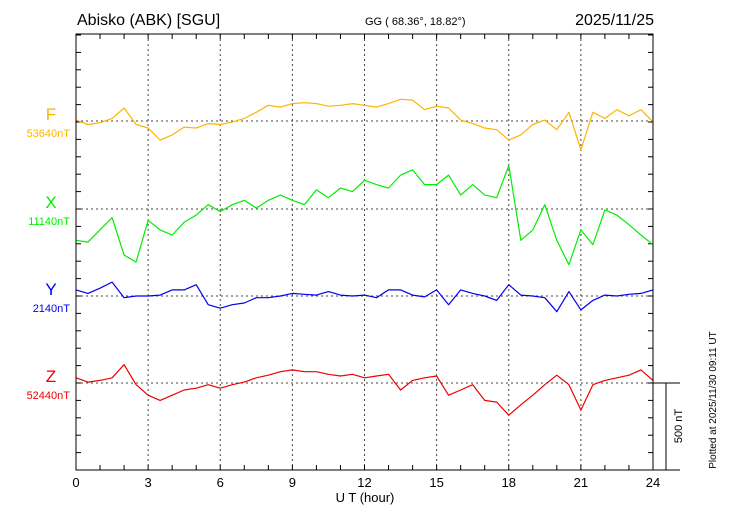 The image size is (730, 520). What do you see at coordinates (49, 396) in the screenshot?
I see `baseline-value-z: 52440nT` at bounding box center [49, 396].